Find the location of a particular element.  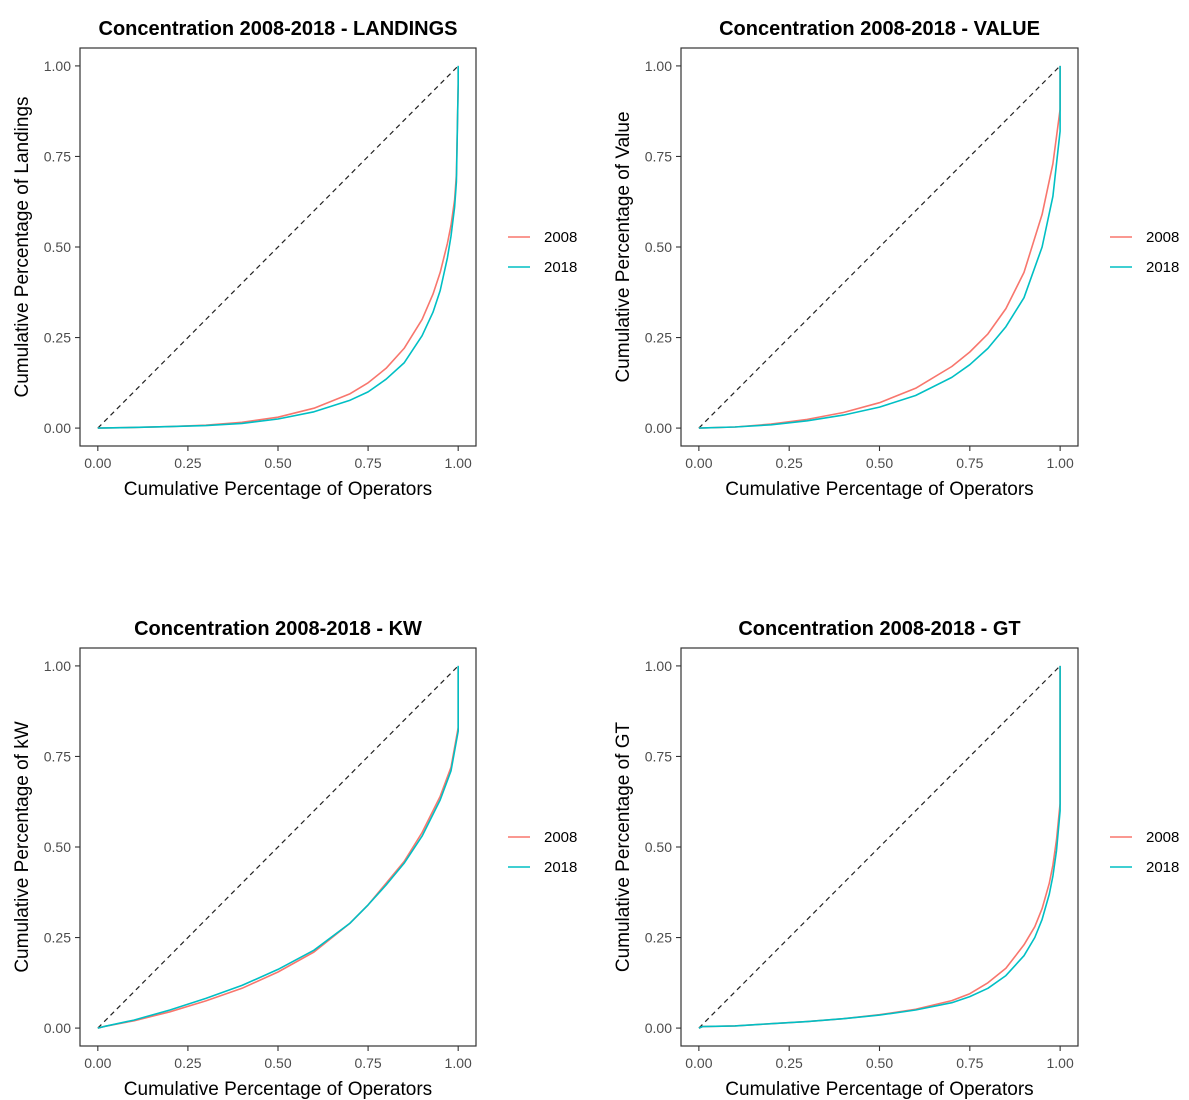

chart-title: Concentration 2008-2018 - VALUE is located at coordinates (879, 29).